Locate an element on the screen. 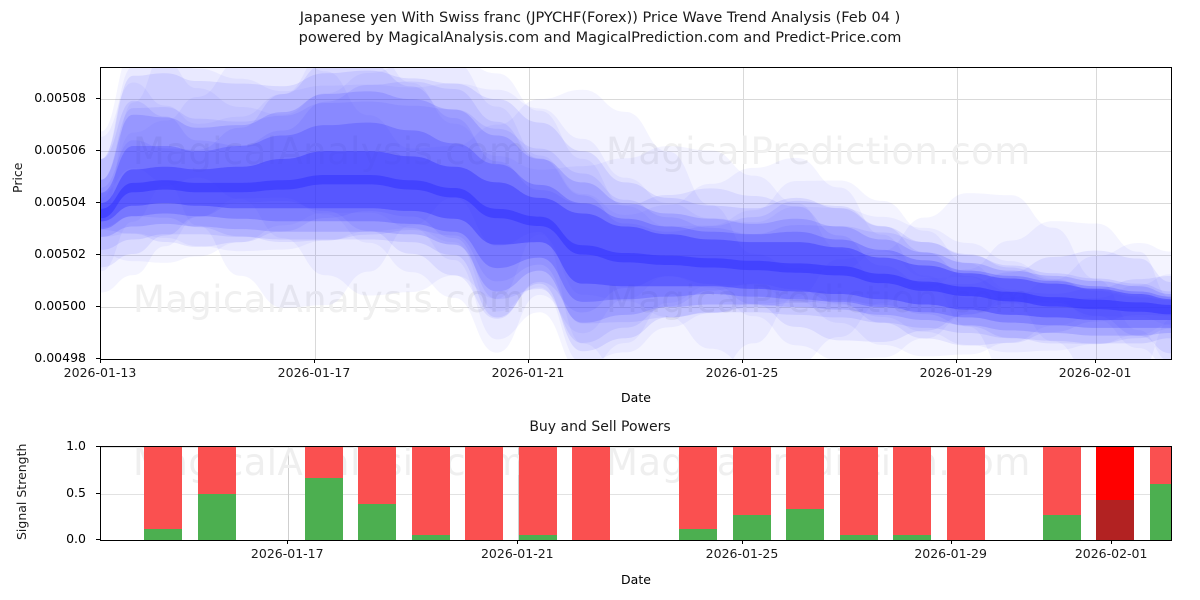  price-x-tick: 2026-01-13 is located at coordinates (100, 372).